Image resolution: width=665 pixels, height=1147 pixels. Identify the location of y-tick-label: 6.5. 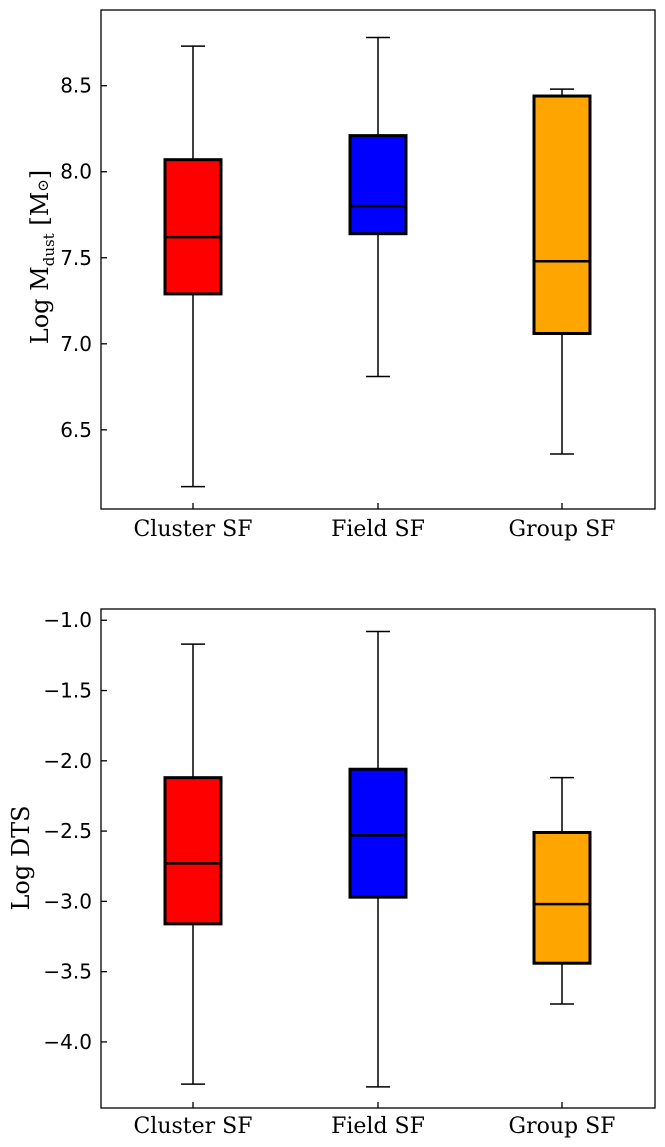
(76, 430).